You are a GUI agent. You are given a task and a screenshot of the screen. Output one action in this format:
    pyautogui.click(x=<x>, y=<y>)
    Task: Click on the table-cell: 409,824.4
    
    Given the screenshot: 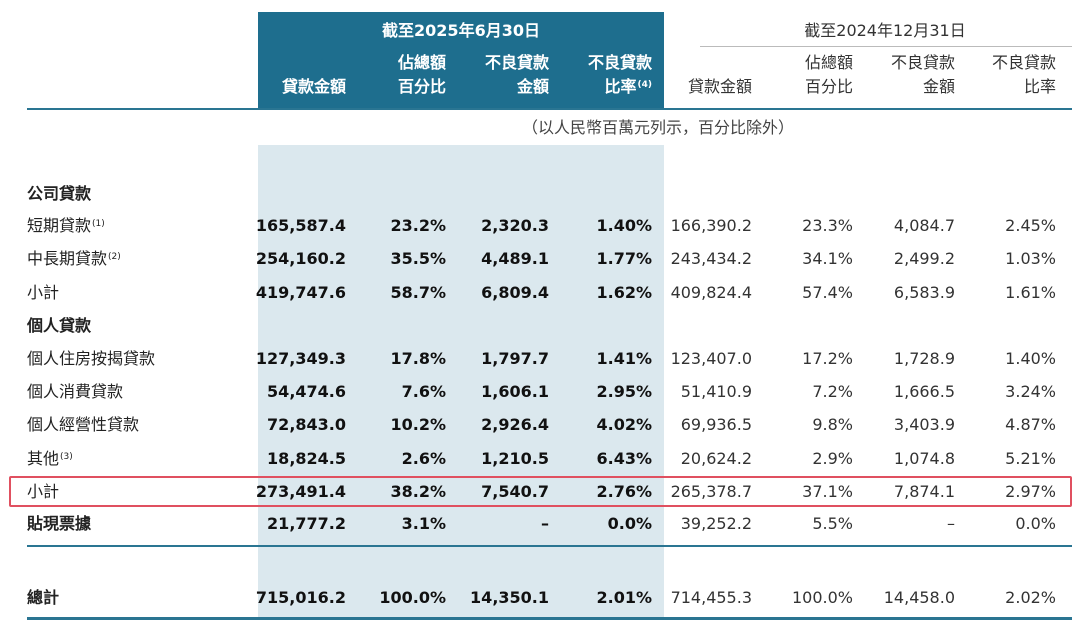 What is the action you would take?
    pyautogui.click(x=711, y=292)
    